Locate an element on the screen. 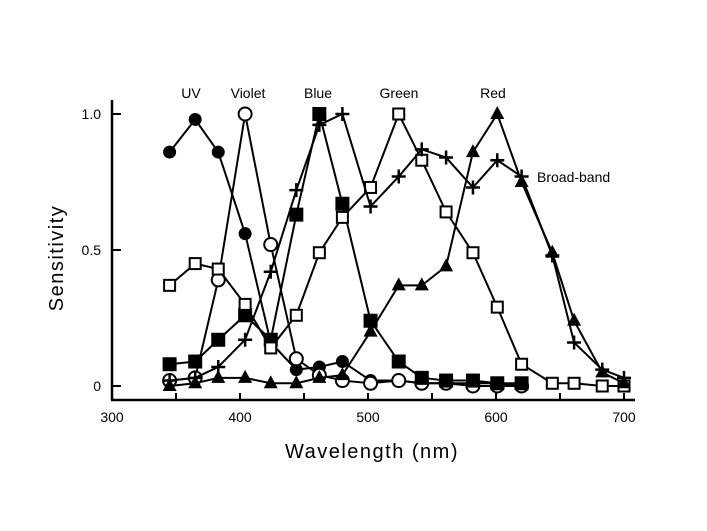 Image resolution: width=707 pixels, height=531 pixels. annotation-uv: UV is located at coordinates (191, 93).